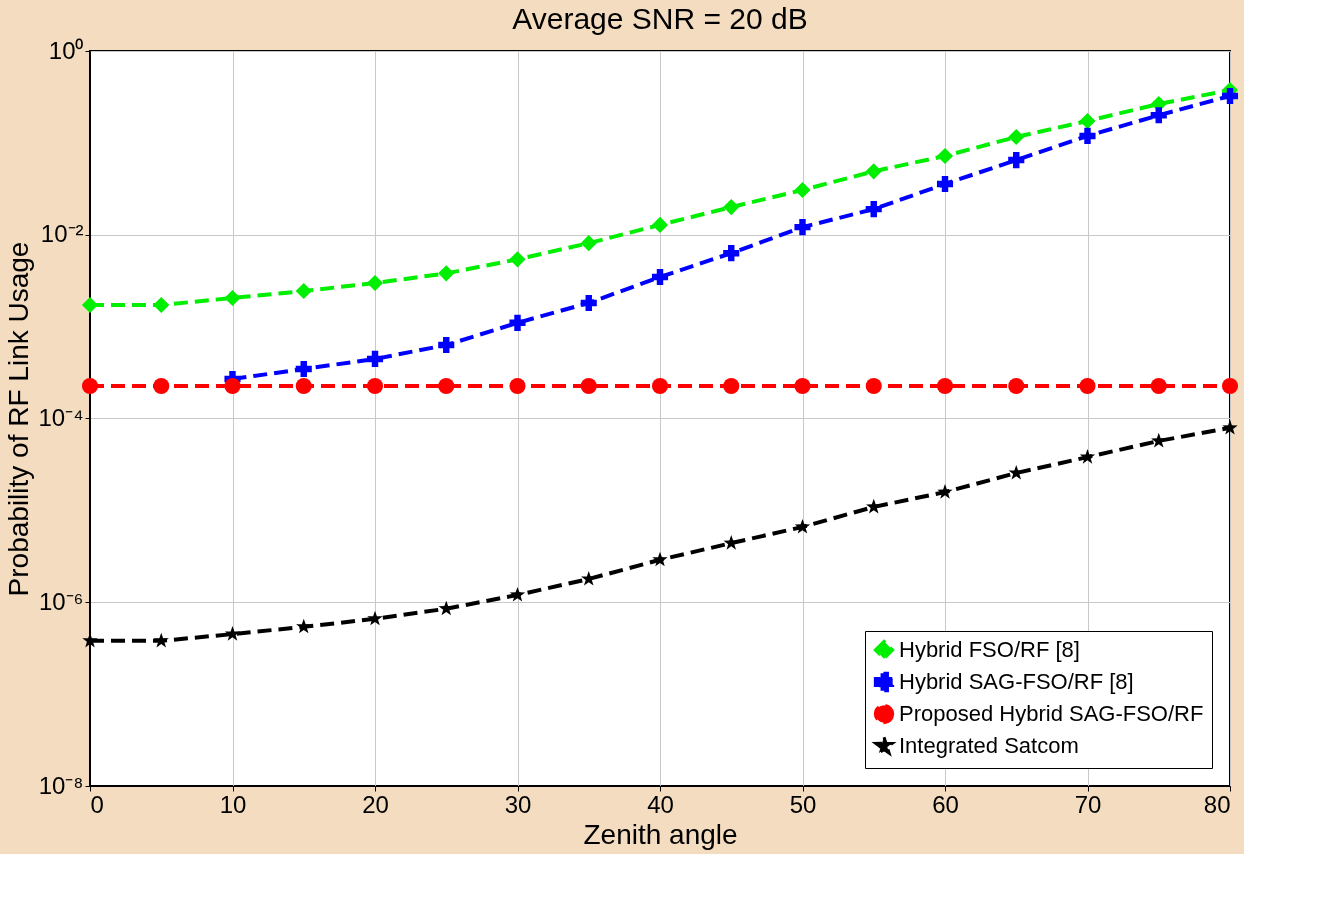  I want to click on chart-title: Average SNR = 20 dB, so click(660, 18).